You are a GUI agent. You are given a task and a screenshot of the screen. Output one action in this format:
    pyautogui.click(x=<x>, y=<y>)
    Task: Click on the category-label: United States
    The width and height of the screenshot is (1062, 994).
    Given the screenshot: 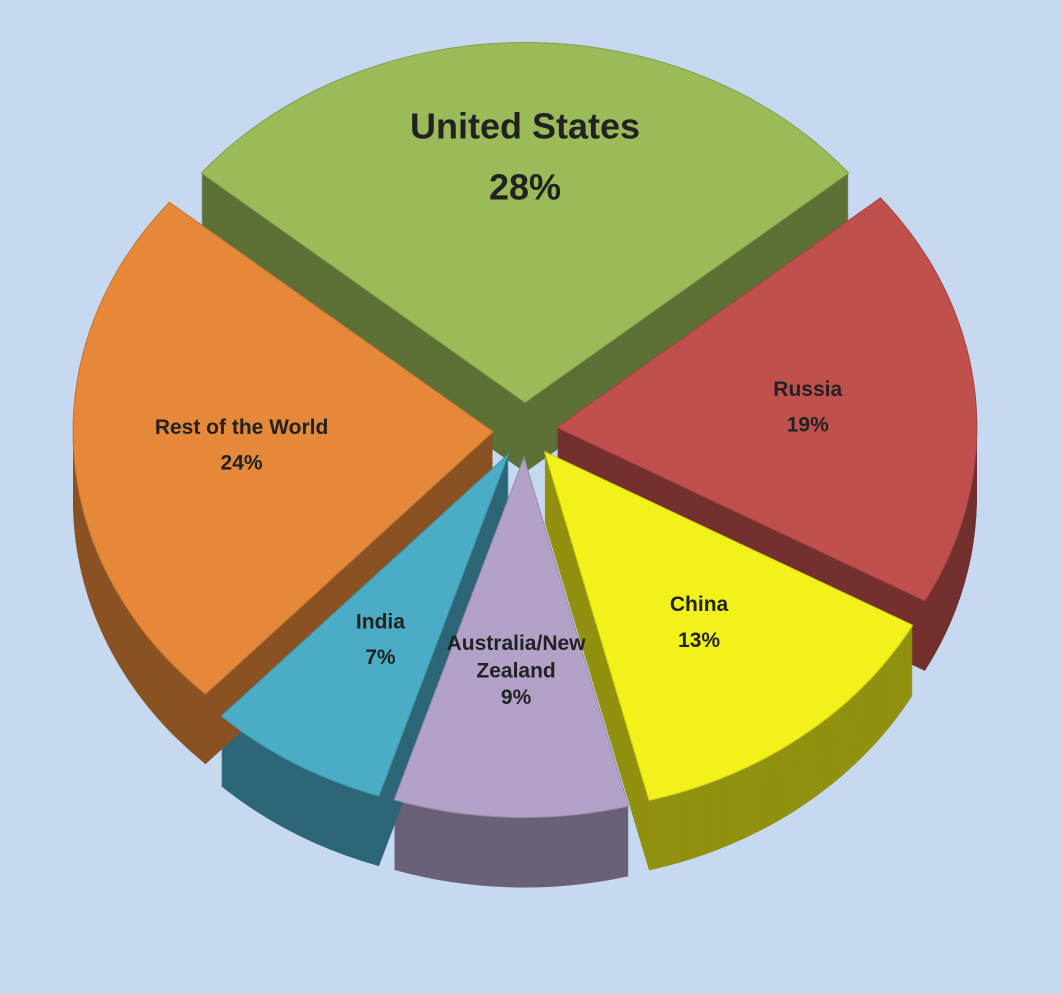 What is the action you would take?
    pyautogui.click(x=525, y=125)
    